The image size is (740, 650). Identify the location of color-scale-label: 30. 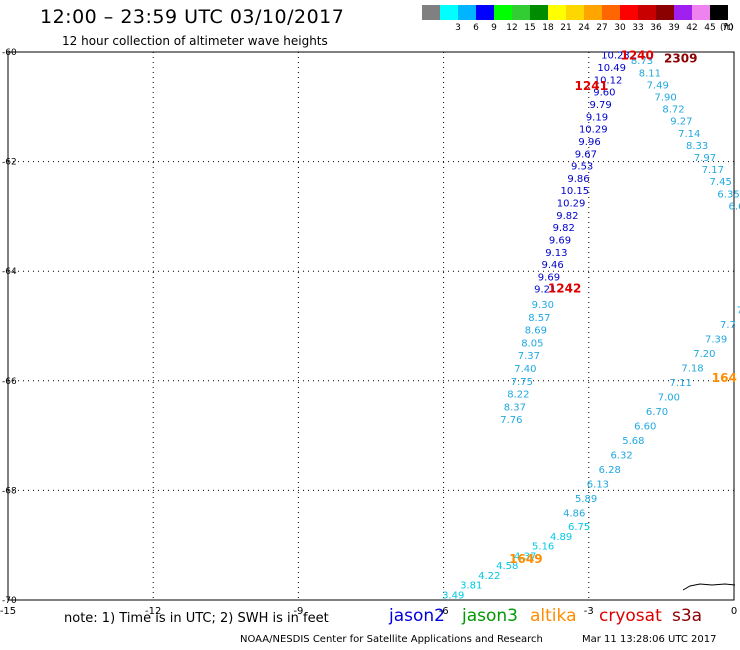
(620, 28).